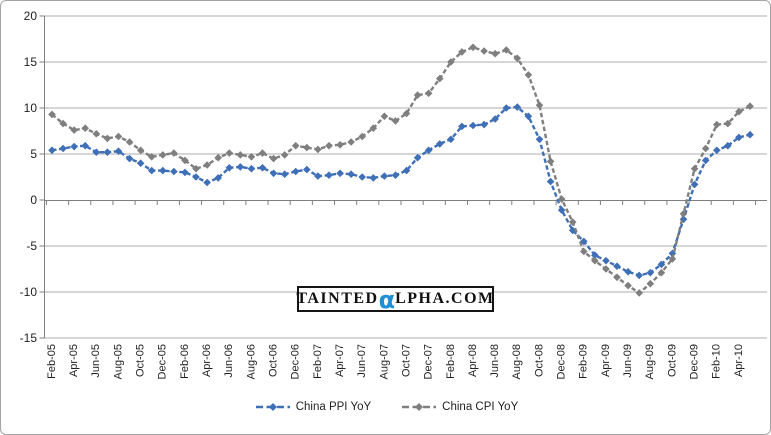 This screenshot has height=435, width=771. I want to click on x-axis-label: Apr-07, so click(340, 360).